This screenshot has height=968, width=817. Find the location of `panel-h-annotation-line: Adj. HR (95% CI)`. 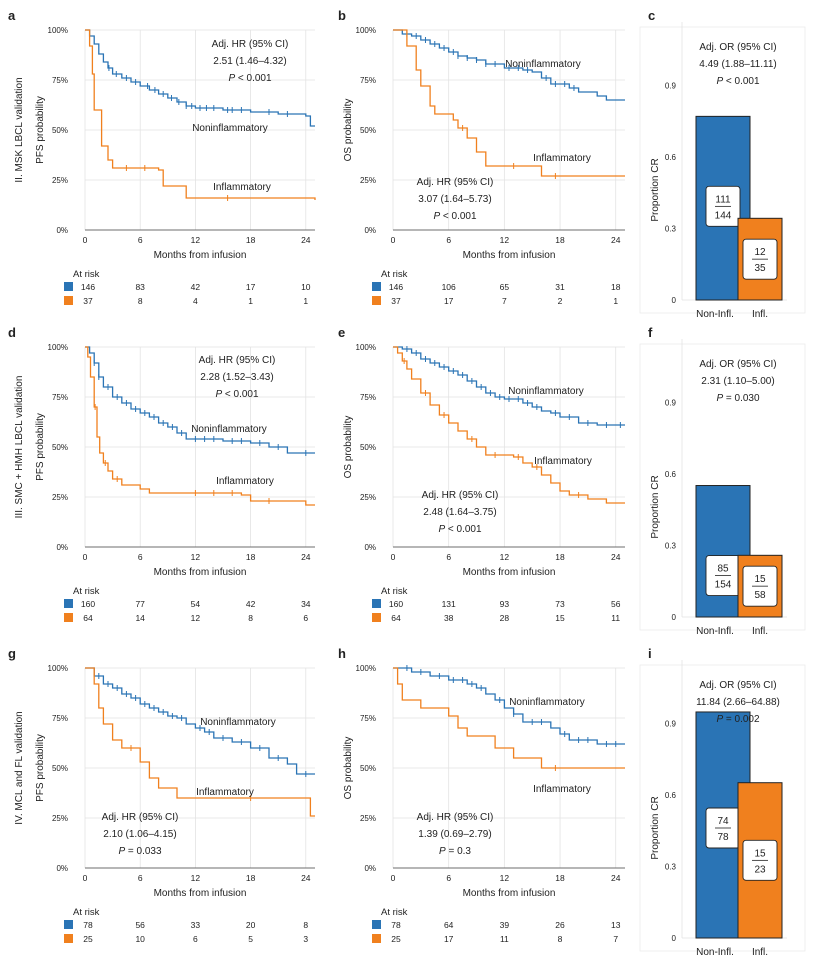

panel-h-annotation-line: Adj. HR (95% CI) is located at coordinates (455, 817).